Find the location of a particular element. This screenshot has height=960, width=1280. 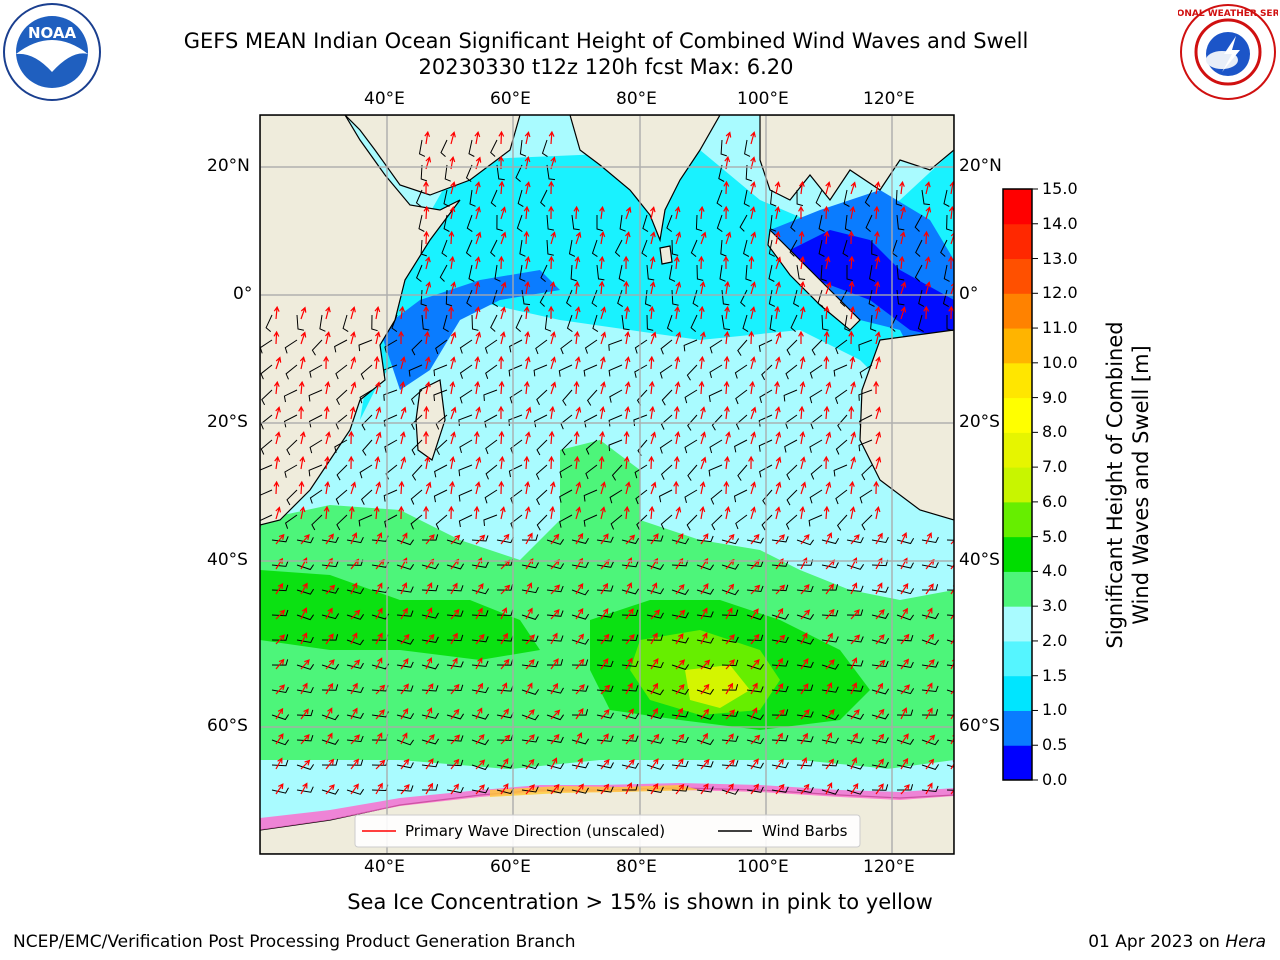

colorbar-tick-label: 10.0 is located at coordinates (1060, 362).